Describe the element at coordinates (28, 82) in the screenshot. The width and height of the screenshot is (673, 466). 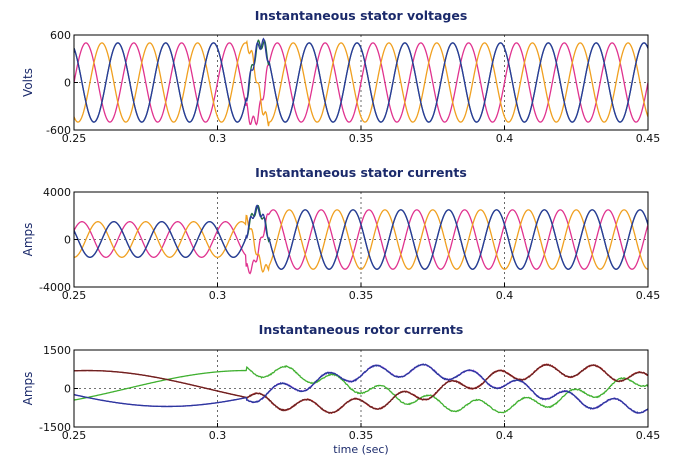
I see `y-axis-label: Volts` at that location.